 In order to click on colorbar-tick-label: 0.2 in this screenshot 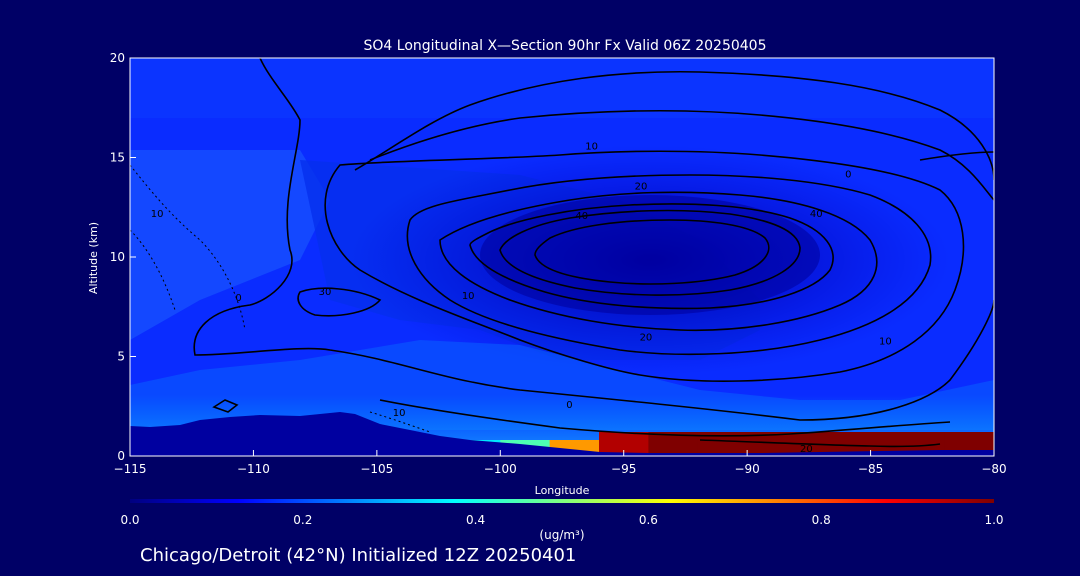, I will do `click(302, 520)`.